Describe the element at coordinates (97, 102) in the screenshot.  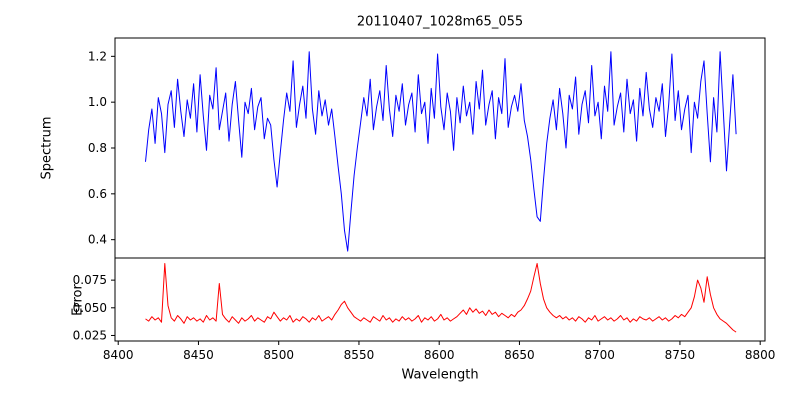
I see `svg-text: 1.0` at that location.